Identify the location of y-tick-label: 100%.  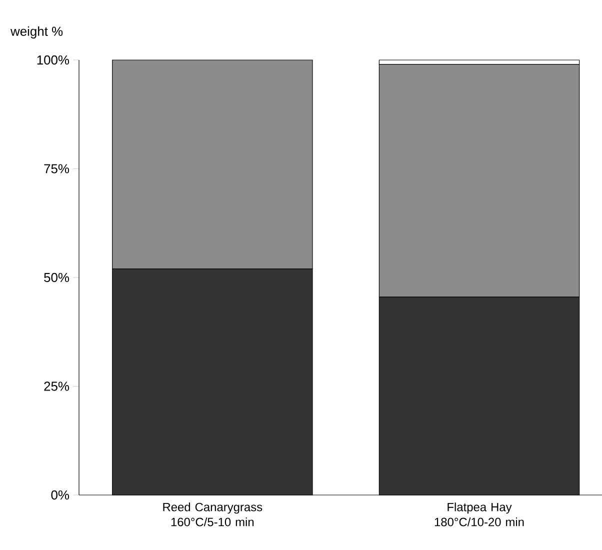
(53, 60).